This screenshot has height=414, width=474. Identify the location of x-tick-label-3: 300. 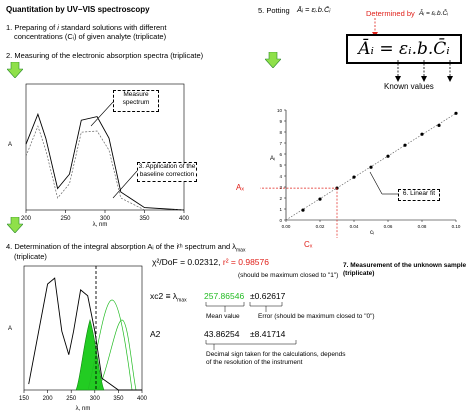
(95, 399).